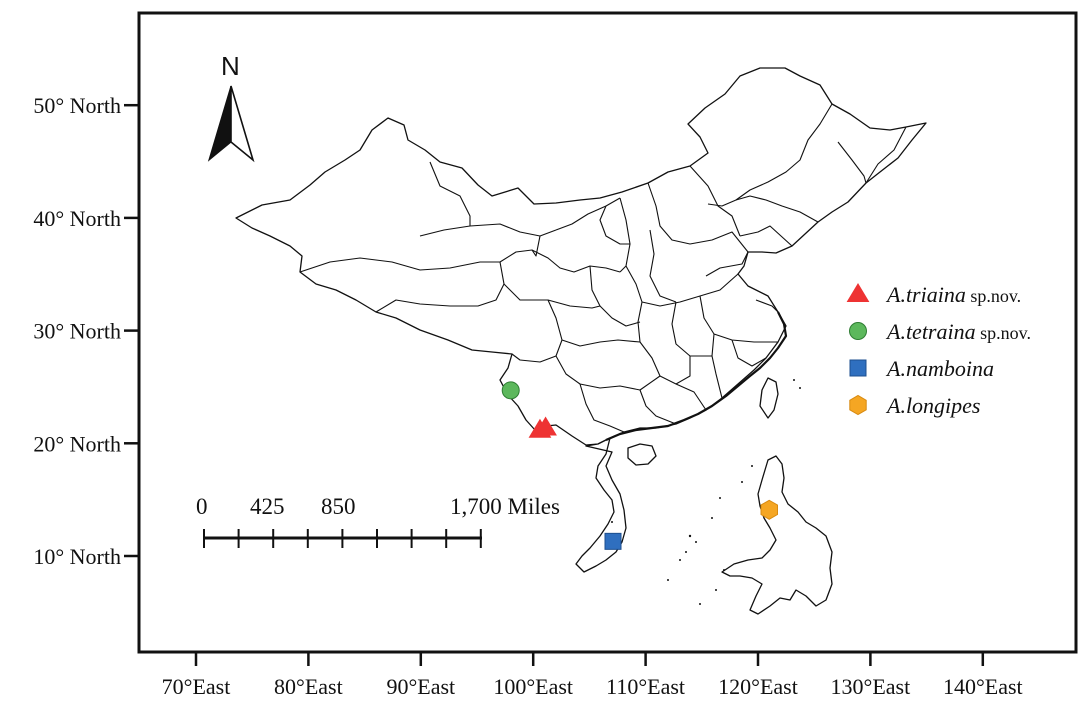 The width and height of the screenshot is (1079, 701). What do you see at coordinates (930, 331) in the screenshot?
I see `legend-species-name: A.tetraina` at bounding box center [930, 331].